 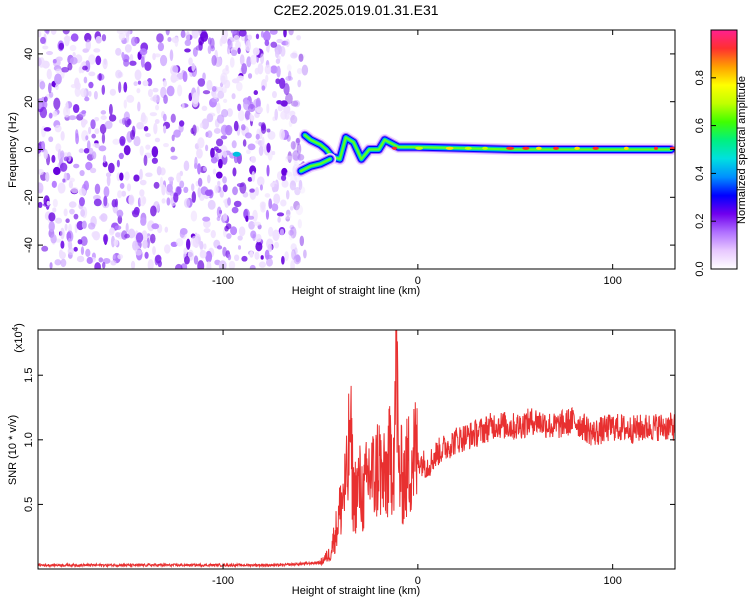 What do you see at coordinates (419, 148) in the screenshot?
I see `signal-hot-spot` at bounding box center [419, 148].